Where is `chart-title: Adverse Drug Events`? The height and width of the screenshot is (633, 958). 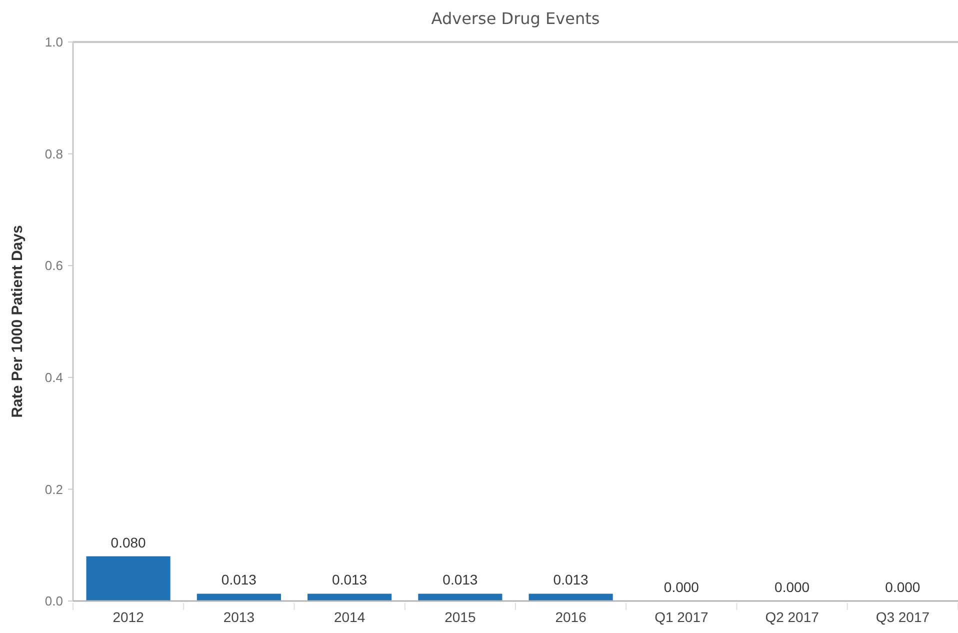
chart-title: Adverse Drug Events is located at coordinates (515, 18).